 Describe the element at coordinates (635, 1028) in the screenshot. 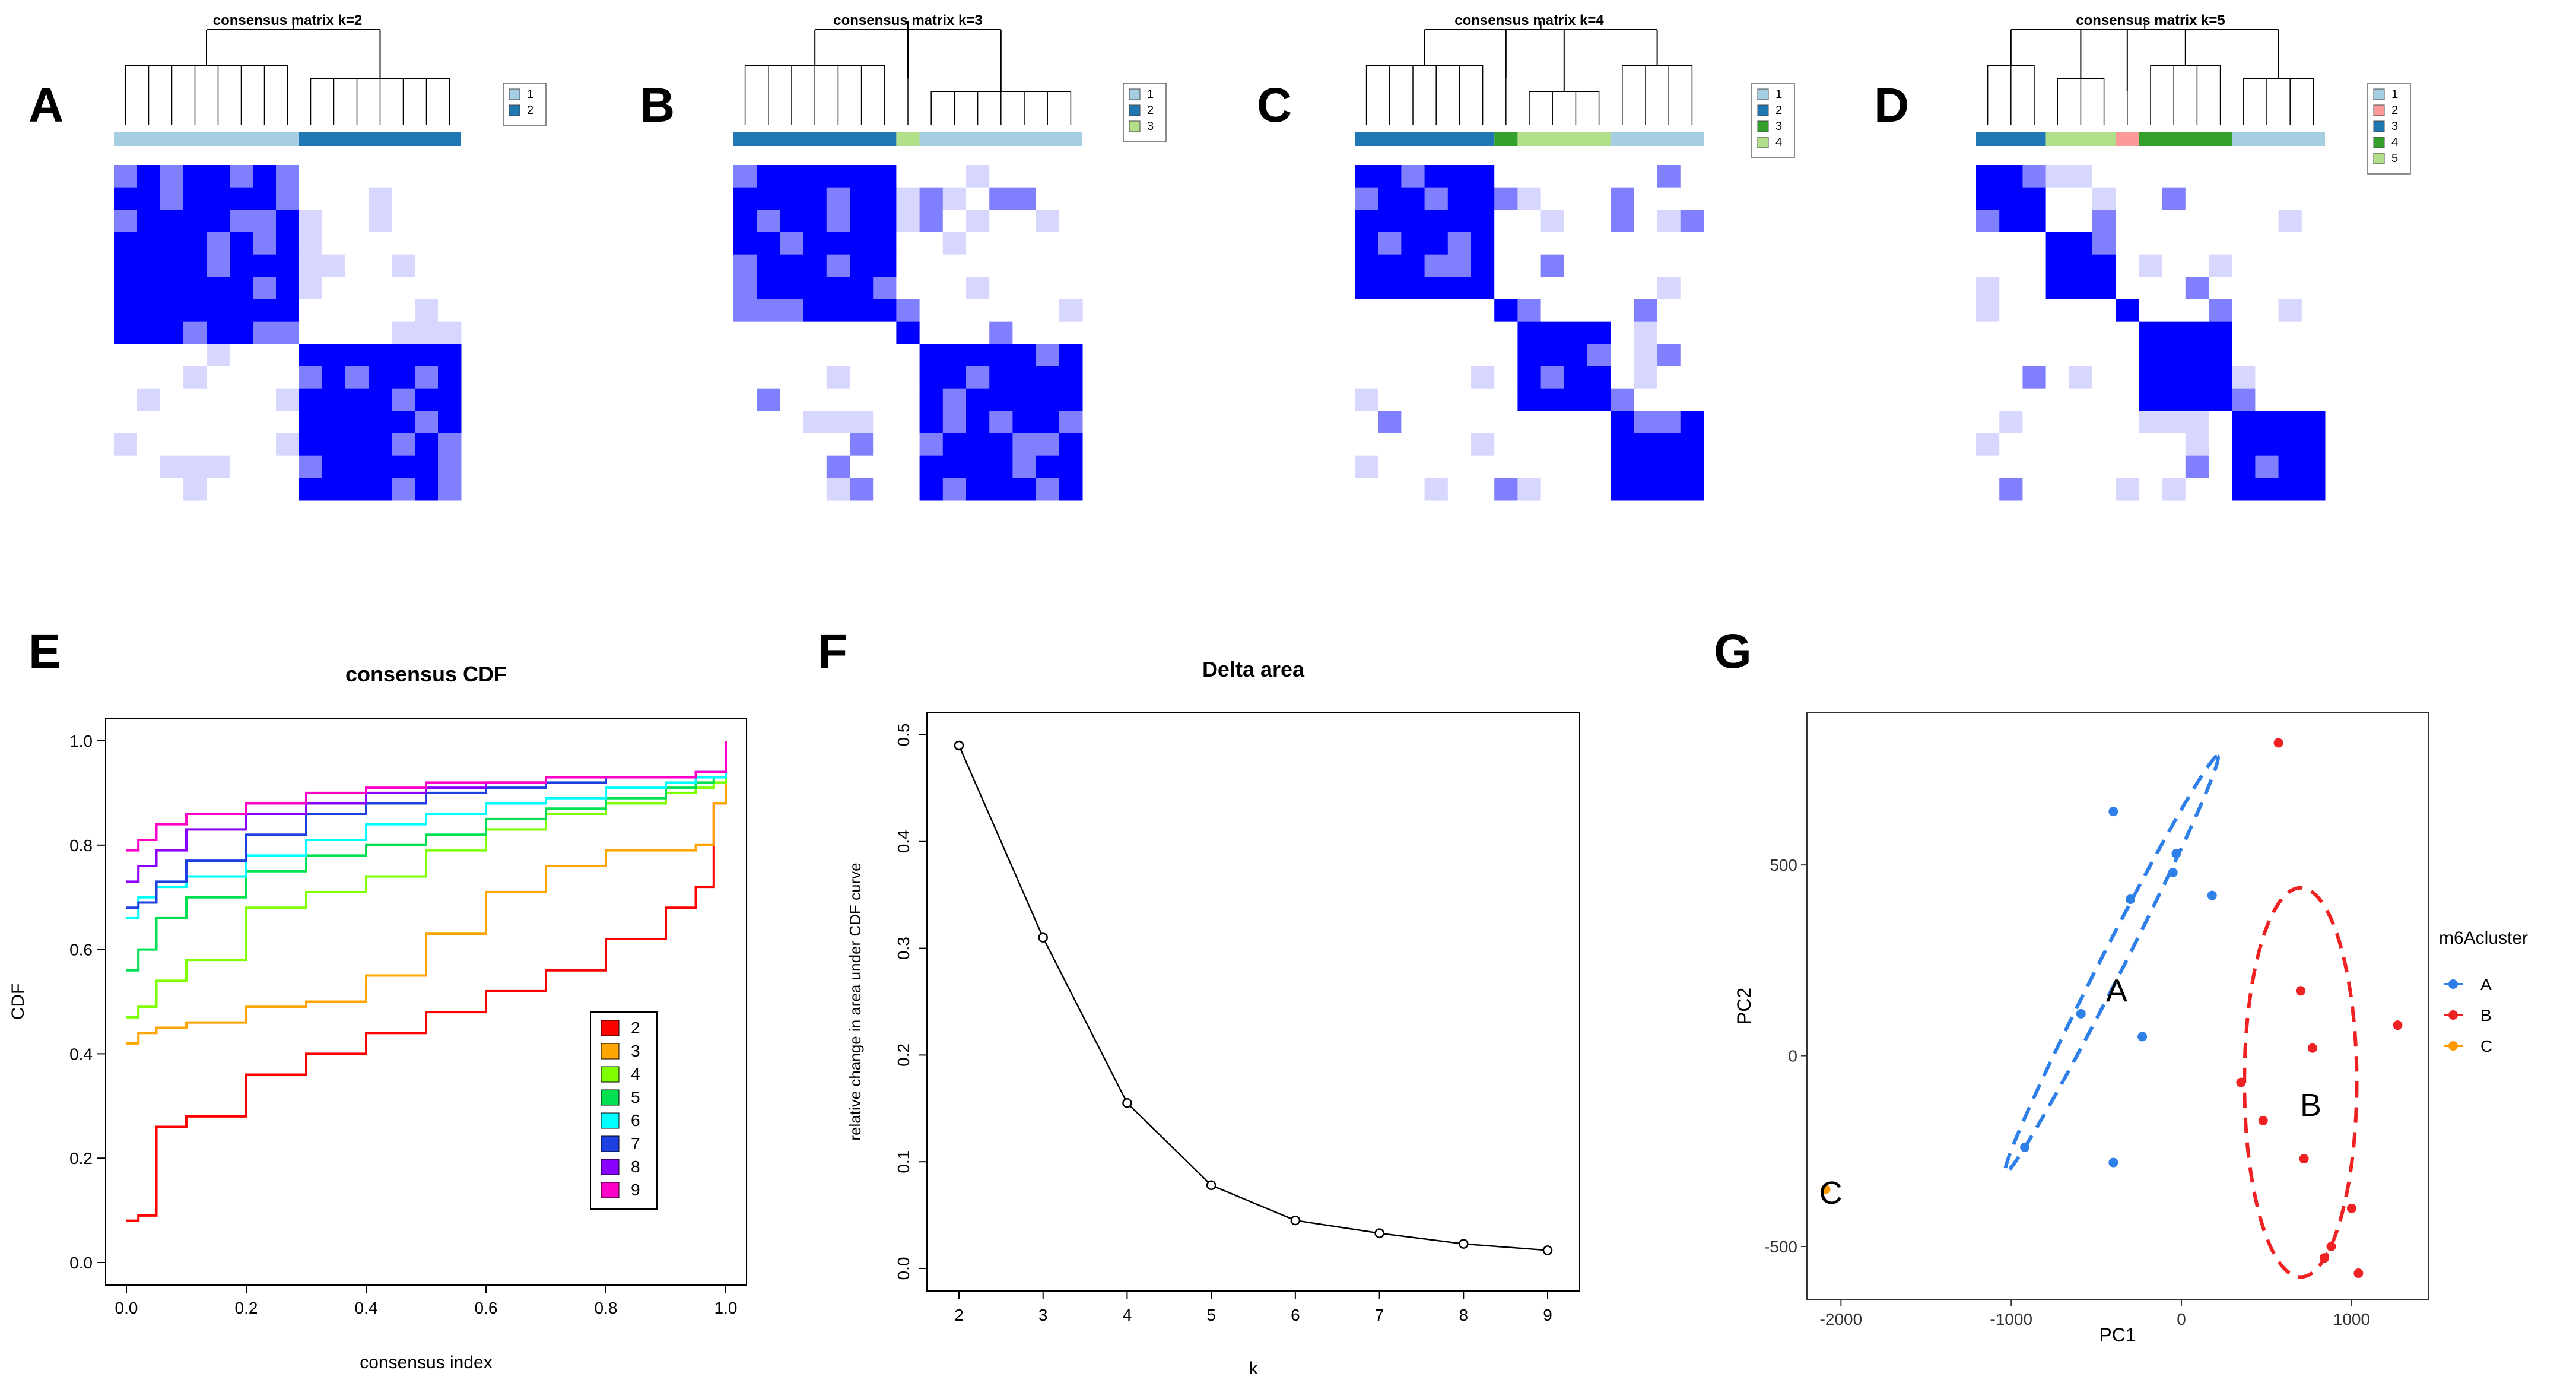

I see `legend-label: 2` at that location.